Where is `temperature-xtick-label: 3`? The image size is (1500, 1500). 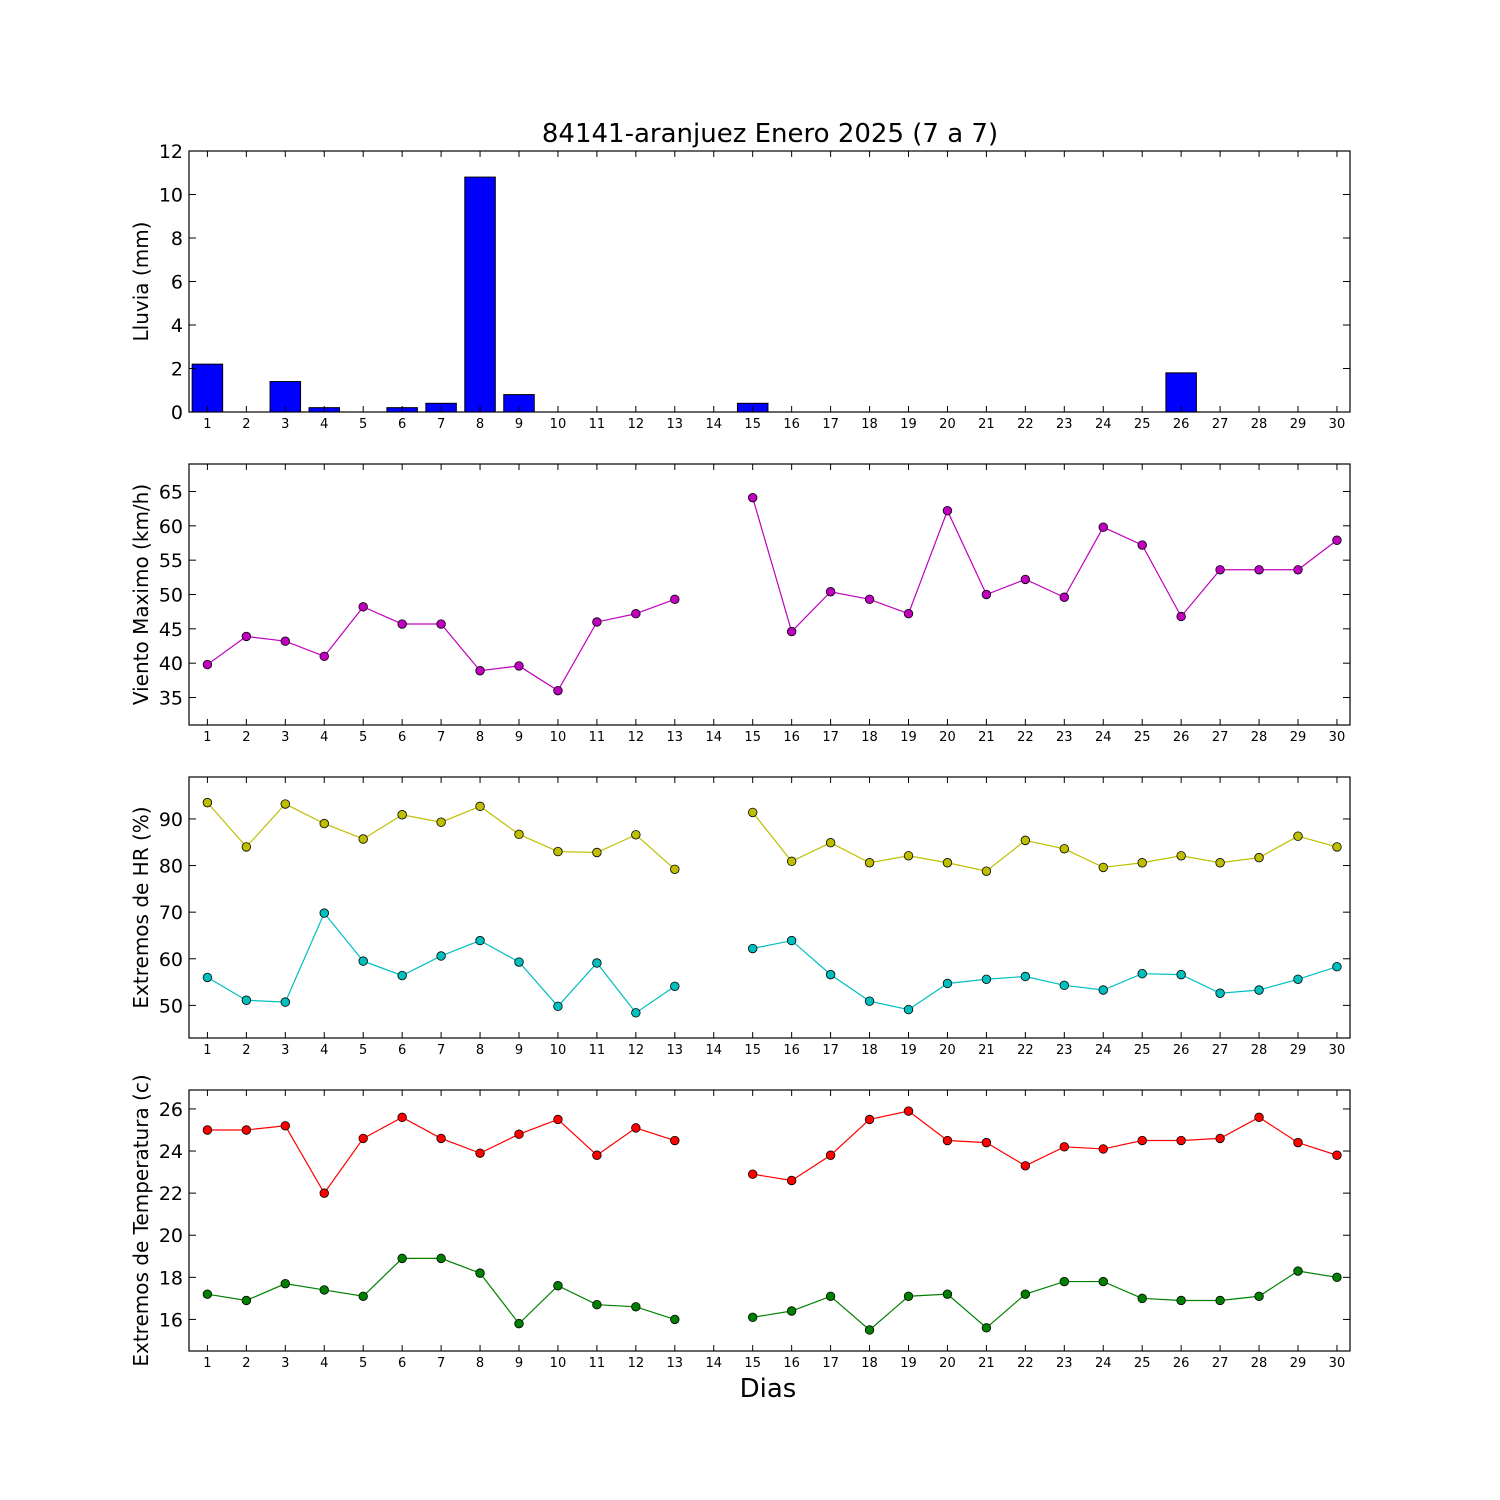
temperature-xtick-label: 3 is located at coordinates (285, 1363).